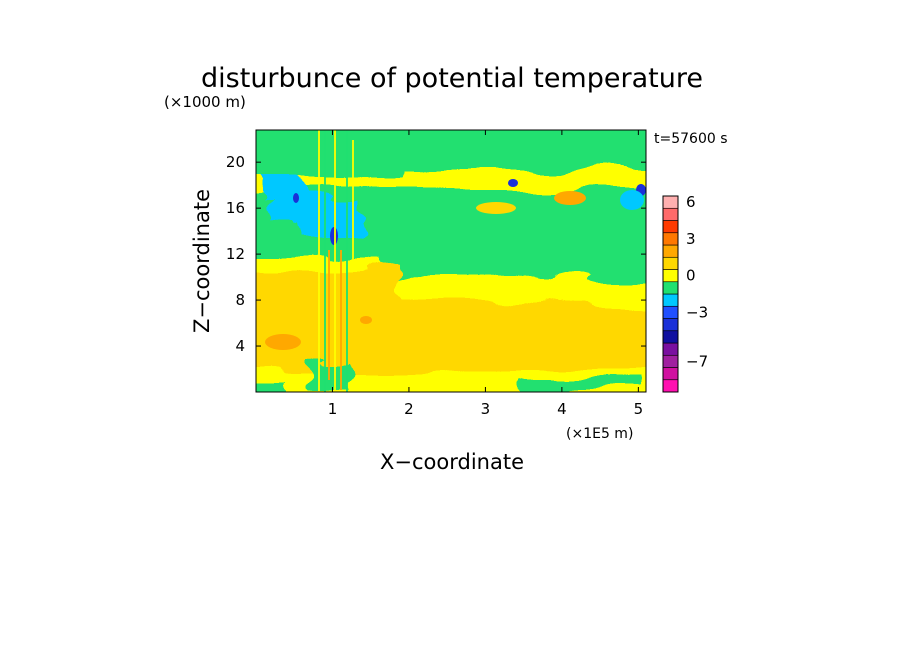 The height and width of the screenshot is (654, 904). What do you see at coordinates (235, 208) in the screenshot?
I see `y-tick-label: 16` at bounding box center [235, 208].